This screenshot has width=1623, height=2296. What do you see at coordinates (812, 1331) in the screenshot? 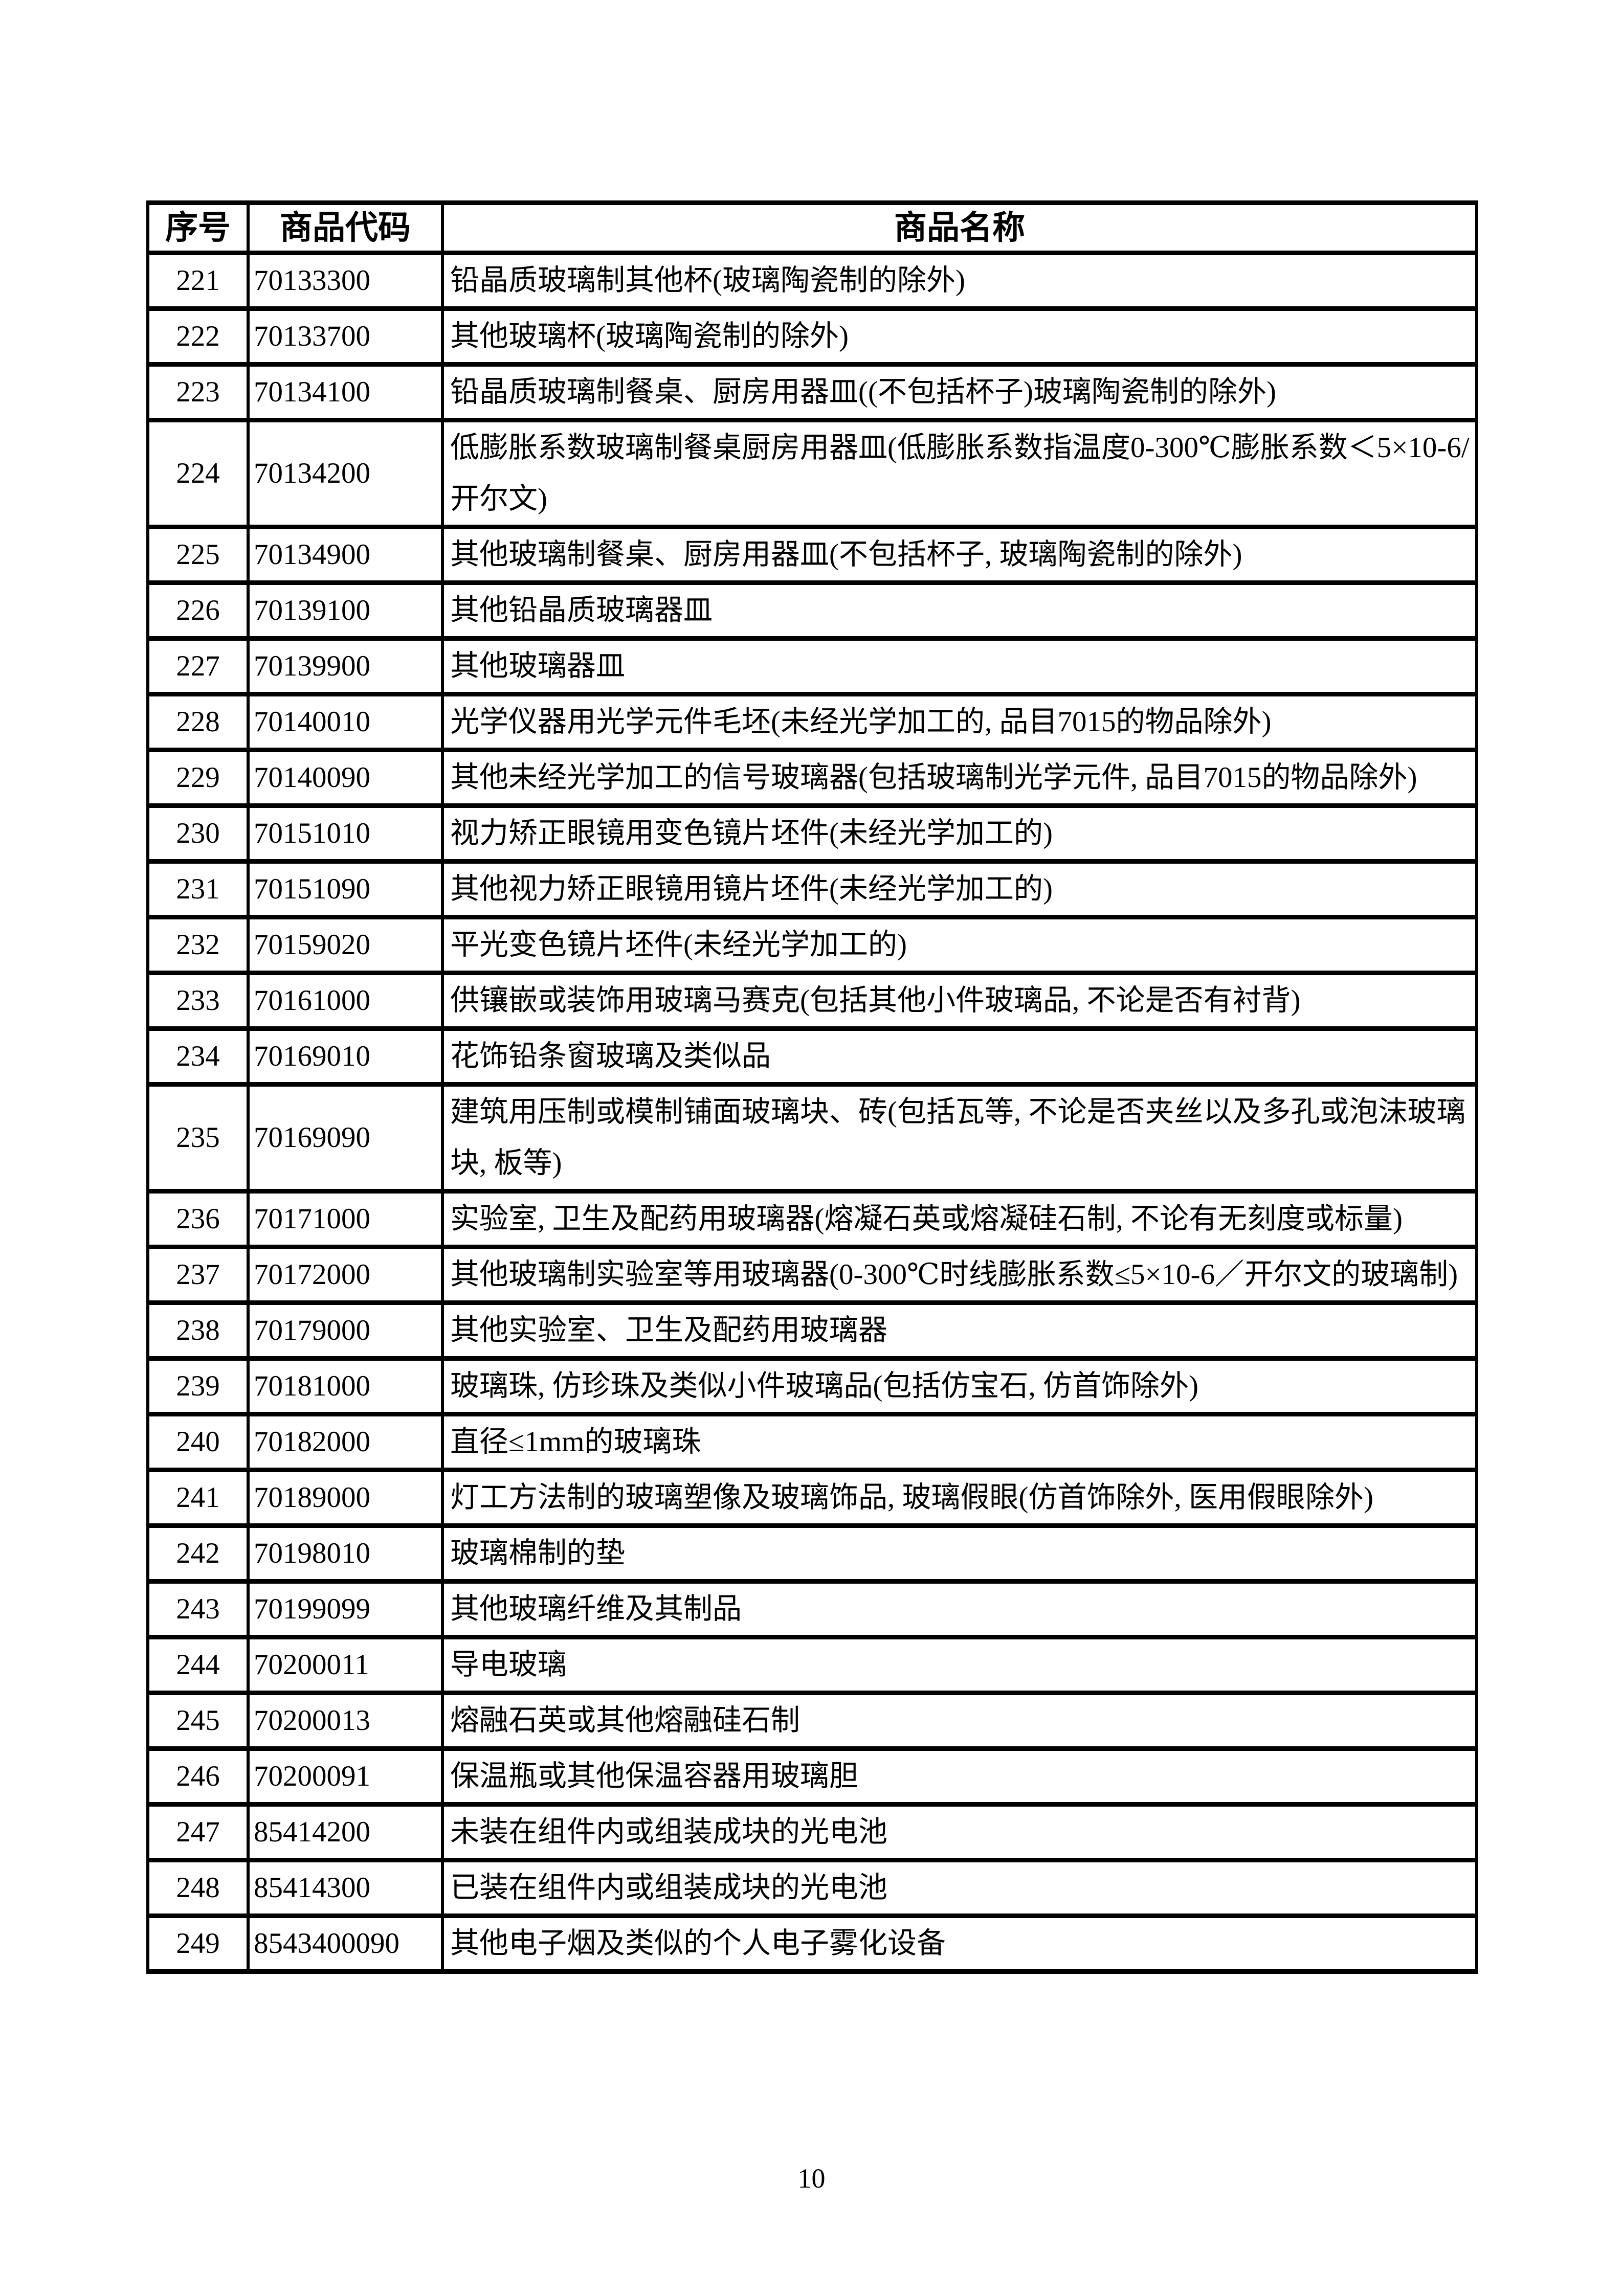
I see `table-row: 238 70179000 其他实验室、卫生及配药用玻璃器` at bounding box center [812, 1331].